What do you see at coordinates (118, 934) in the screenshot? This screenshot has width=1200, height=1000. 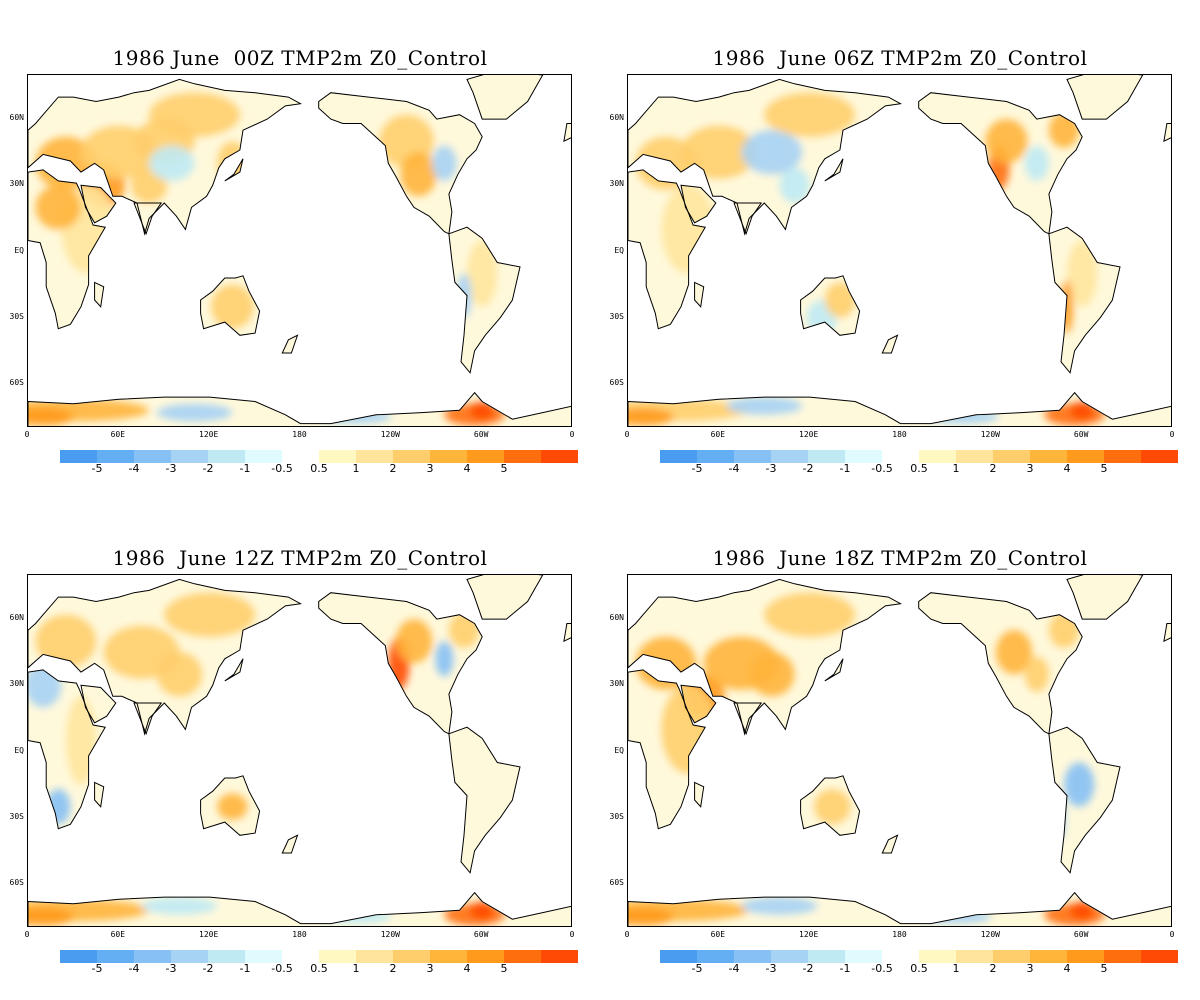 I see `lon-label: 60E` at bounding box center [118, 934].